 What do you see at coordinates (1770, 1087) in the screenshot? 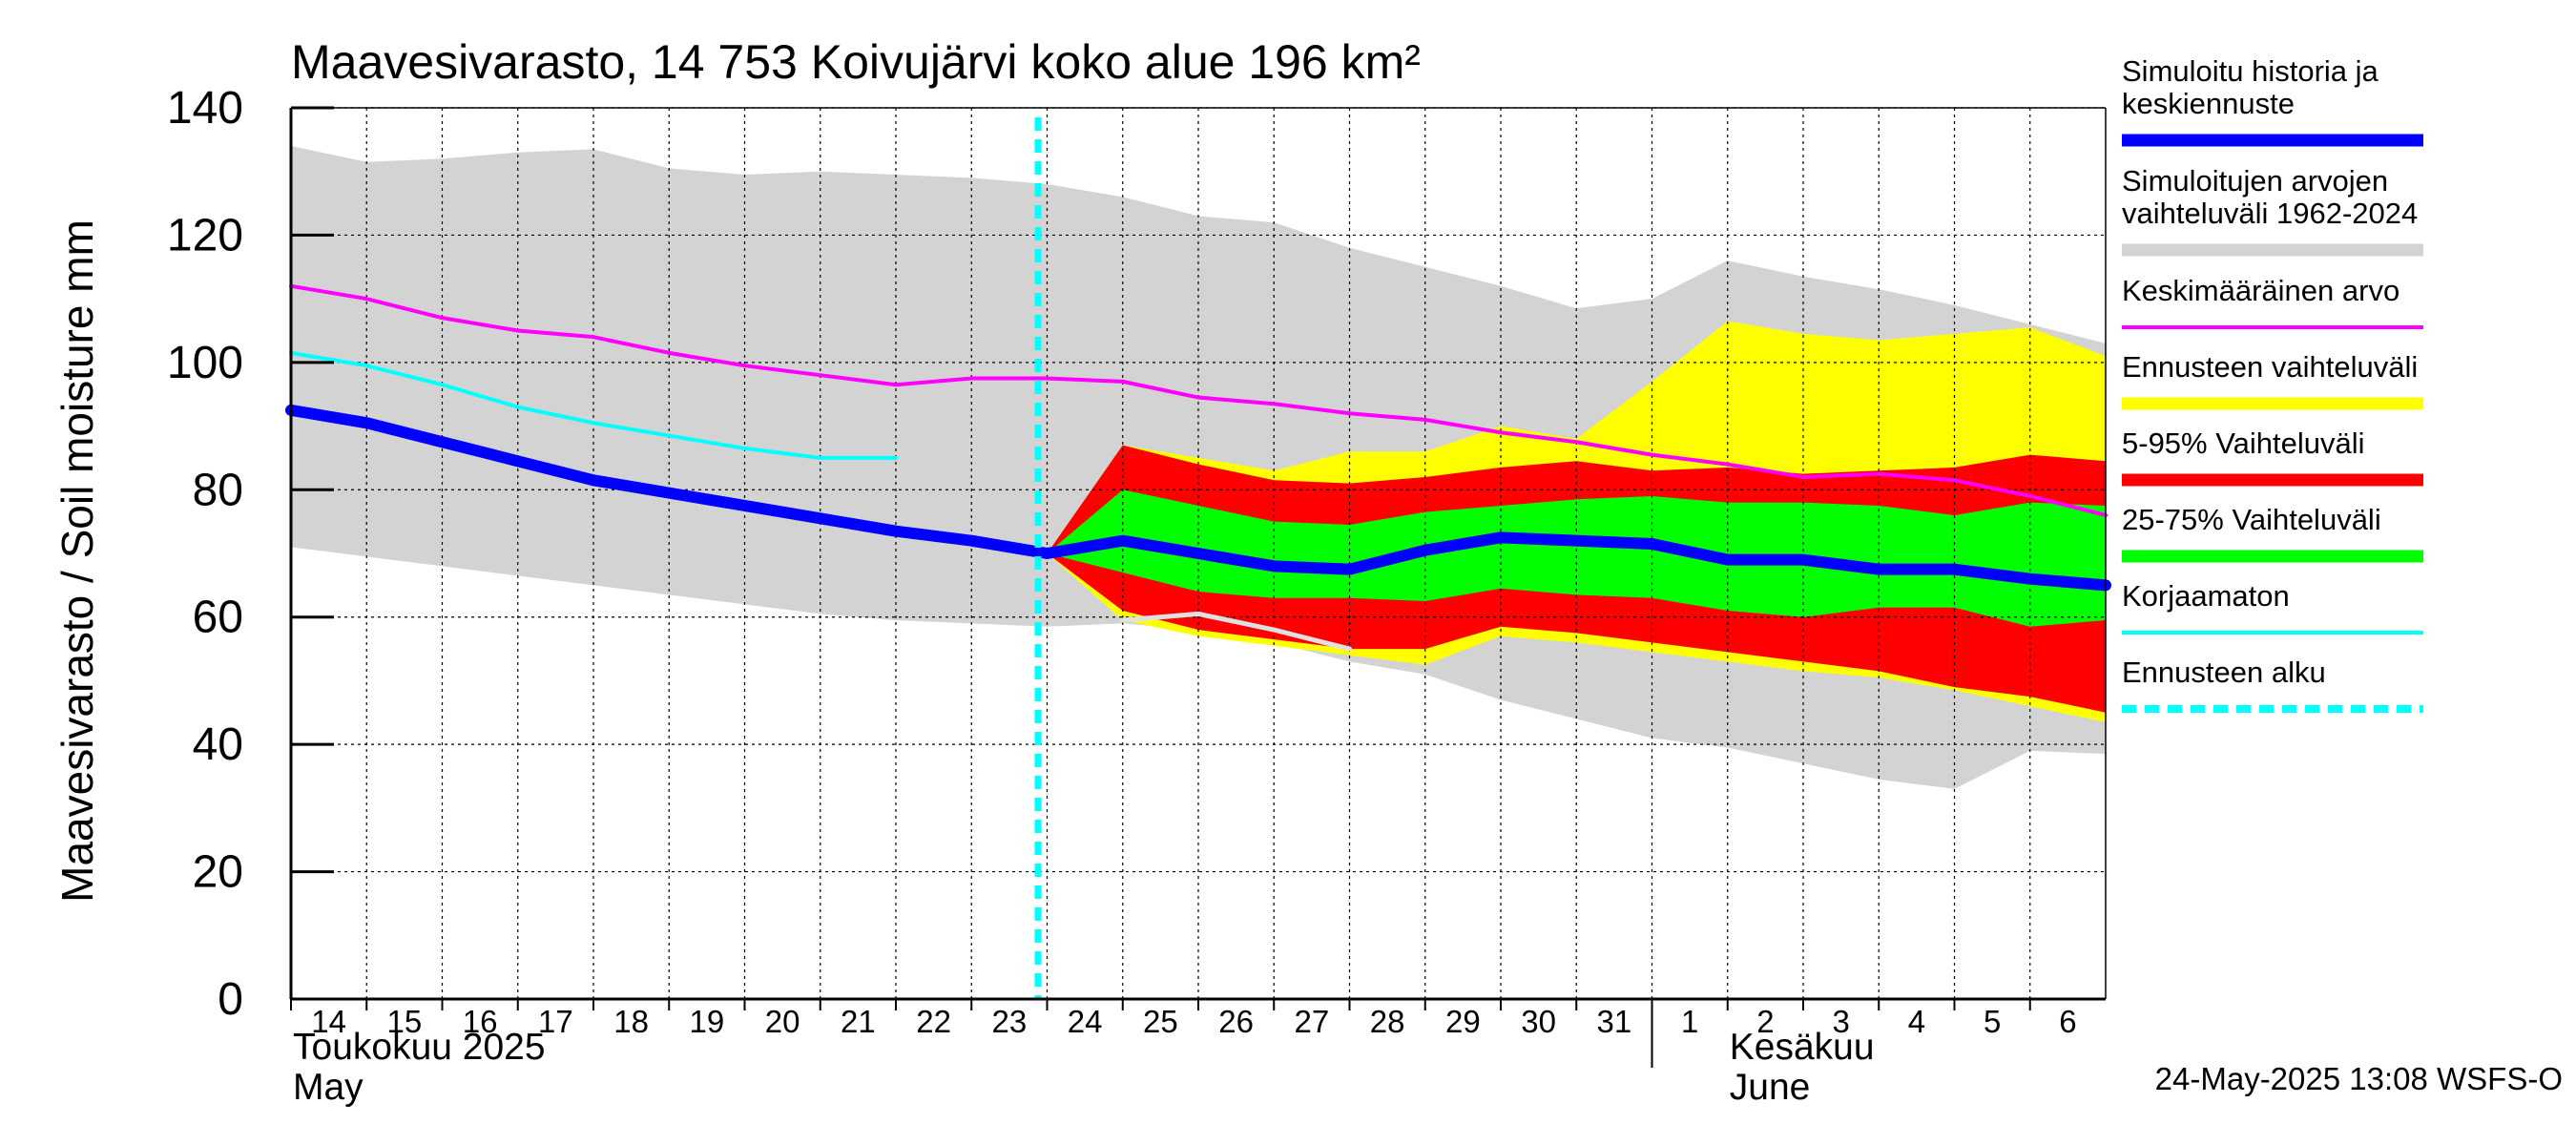
I see `month-label-en: June` at bounding box center [1770, 1087].